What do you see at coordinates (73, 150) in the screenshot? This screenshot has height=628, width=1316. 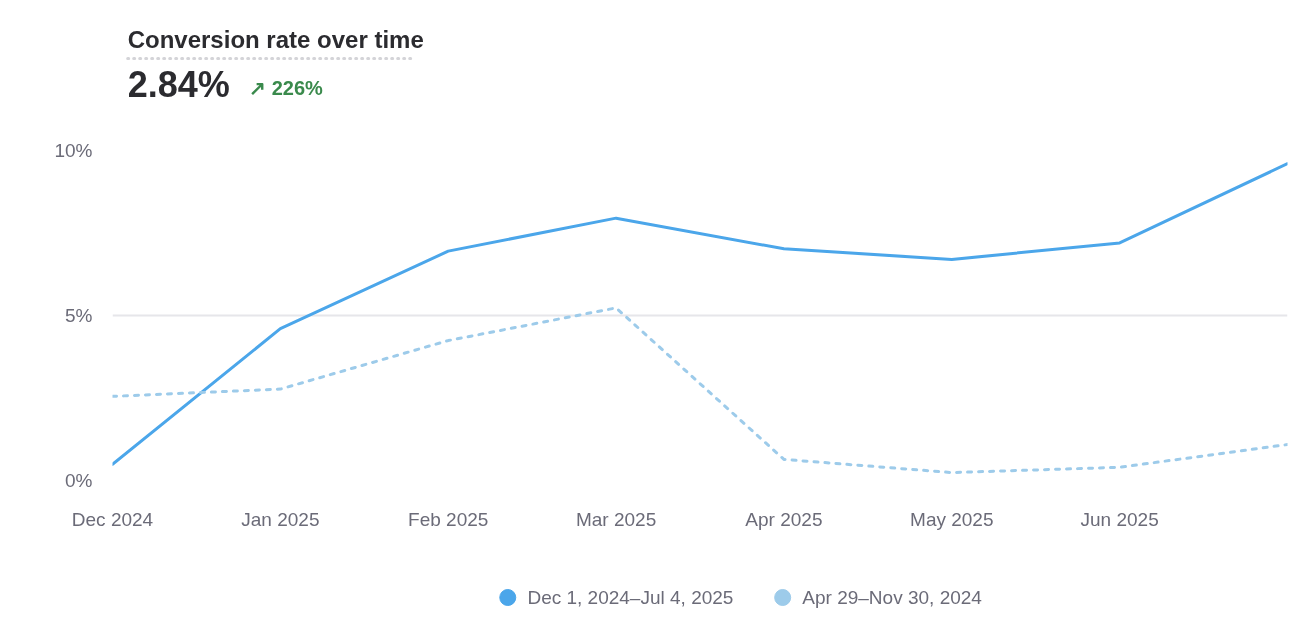 I see `y-tick-label: 10%` at bounding box center [73, 150].